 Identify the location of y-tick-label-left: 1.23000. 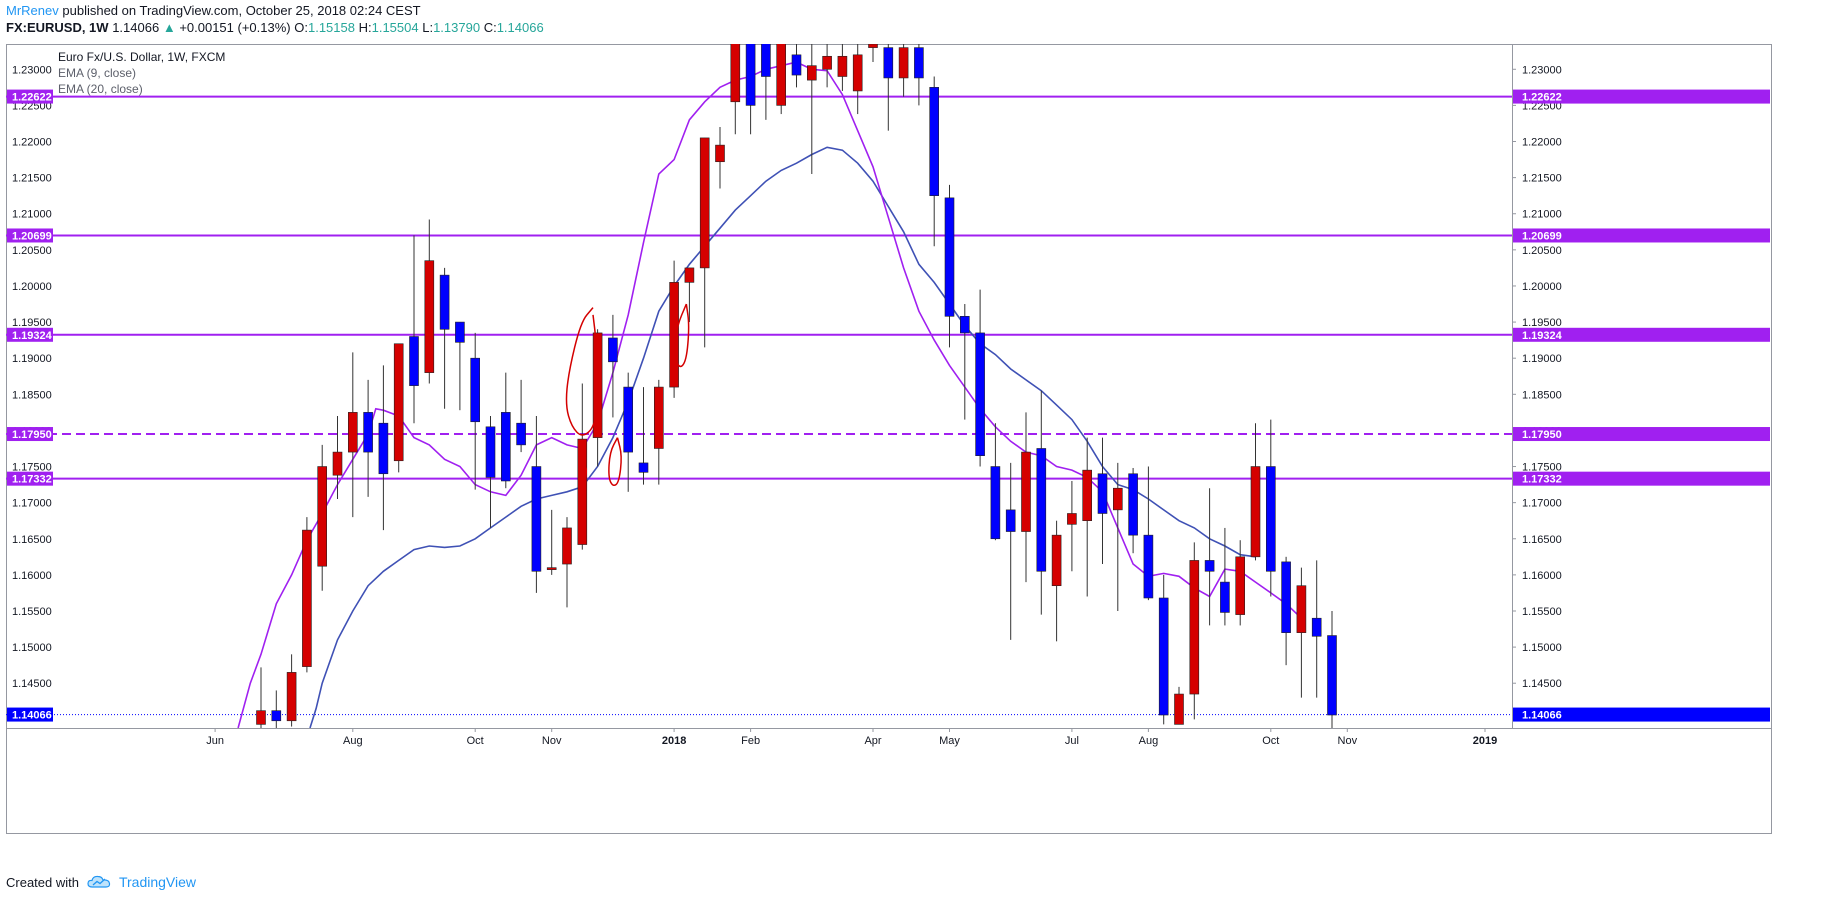
(32, 70).